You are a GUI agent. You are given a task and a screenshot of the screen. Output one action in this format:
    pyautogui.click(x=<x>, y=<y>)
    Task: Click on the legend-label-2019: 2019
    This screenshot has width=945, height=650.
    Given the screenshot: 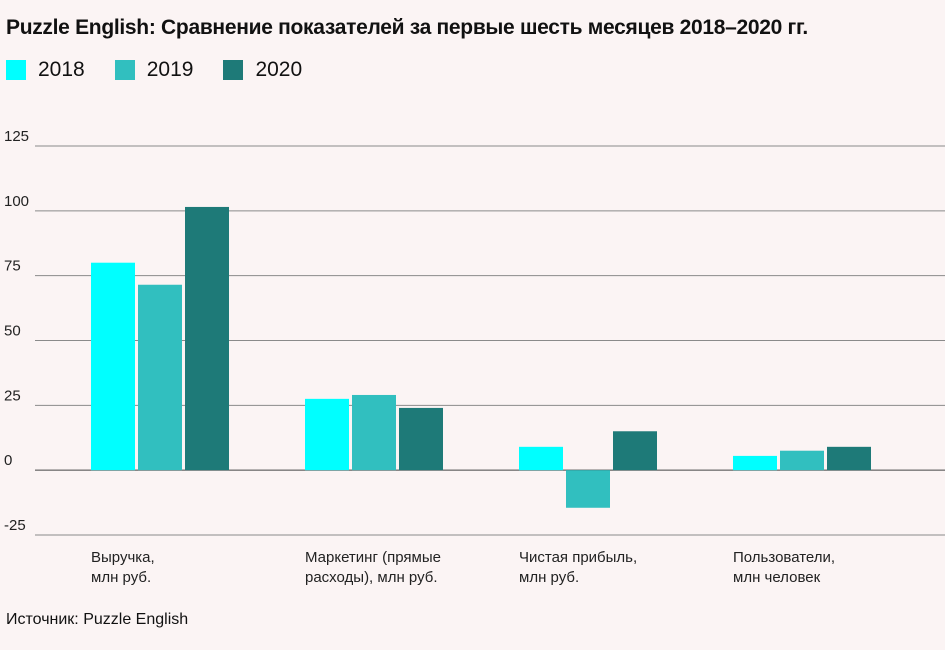 What is the action you would take?
    pyautogui.click(x=170, y=69)
    